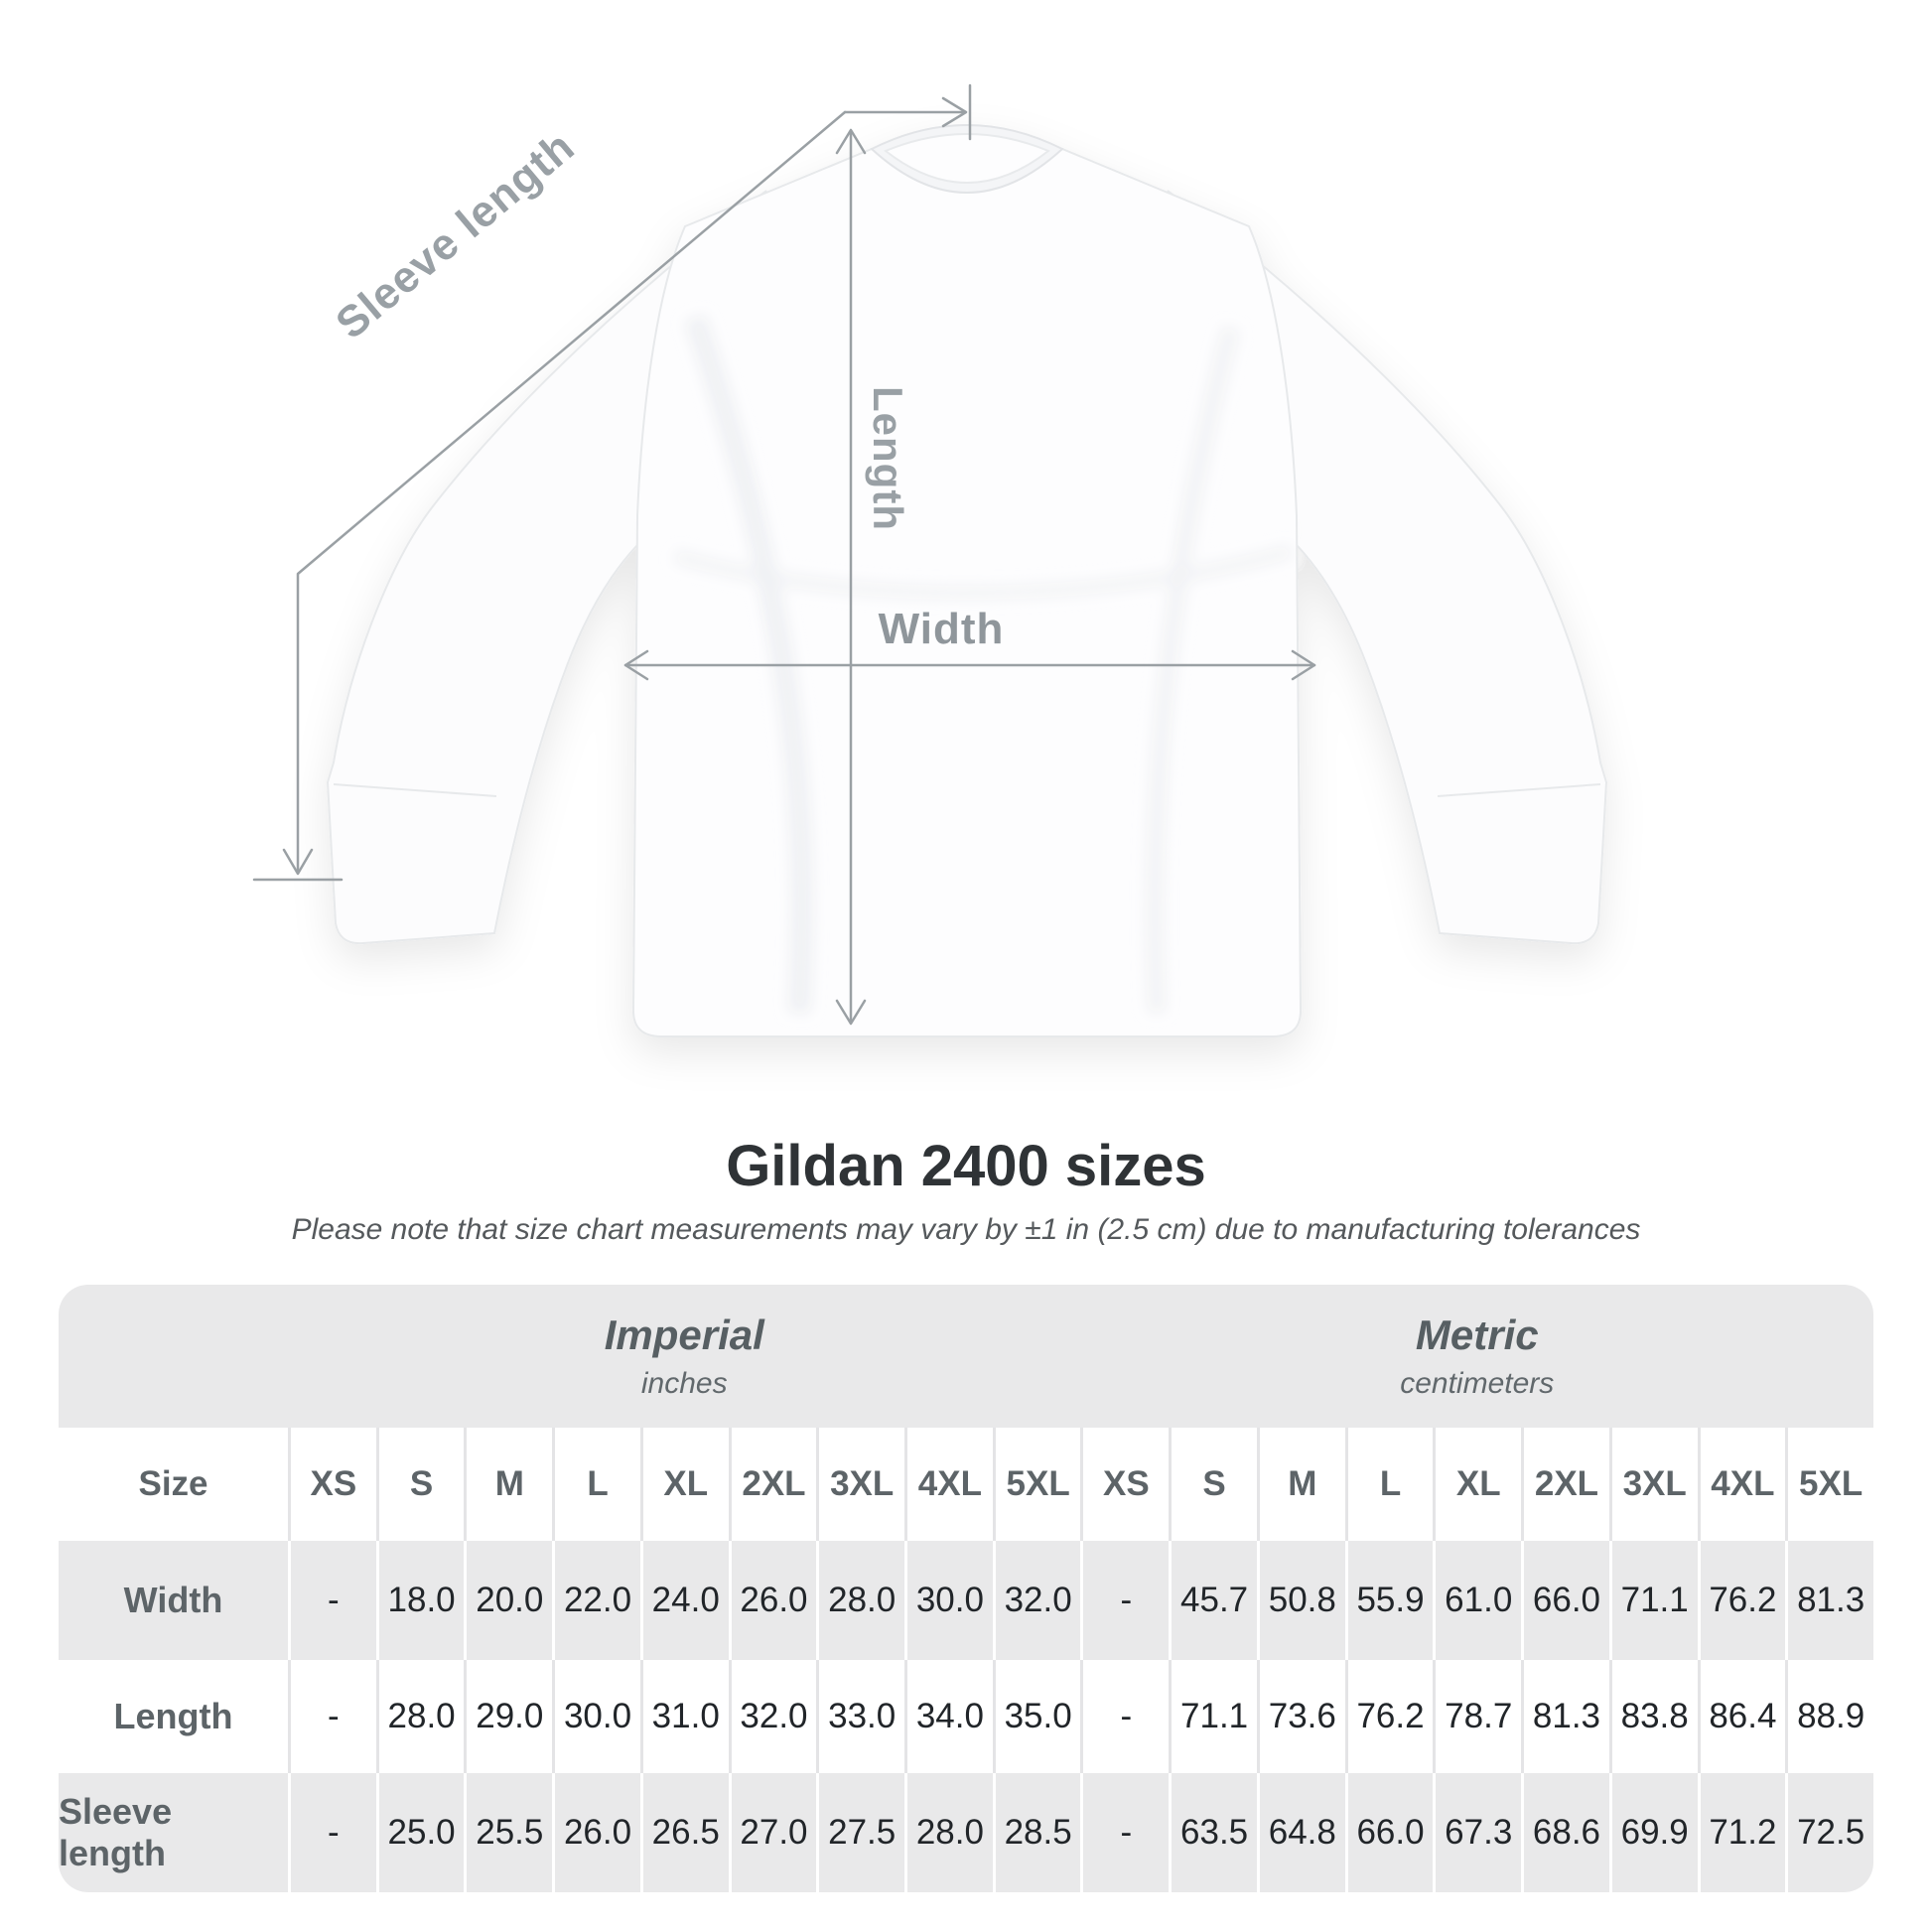  Describe the element at coordinates (415, 790) in the screenshot. I see `left-cuff-seam` at that location.